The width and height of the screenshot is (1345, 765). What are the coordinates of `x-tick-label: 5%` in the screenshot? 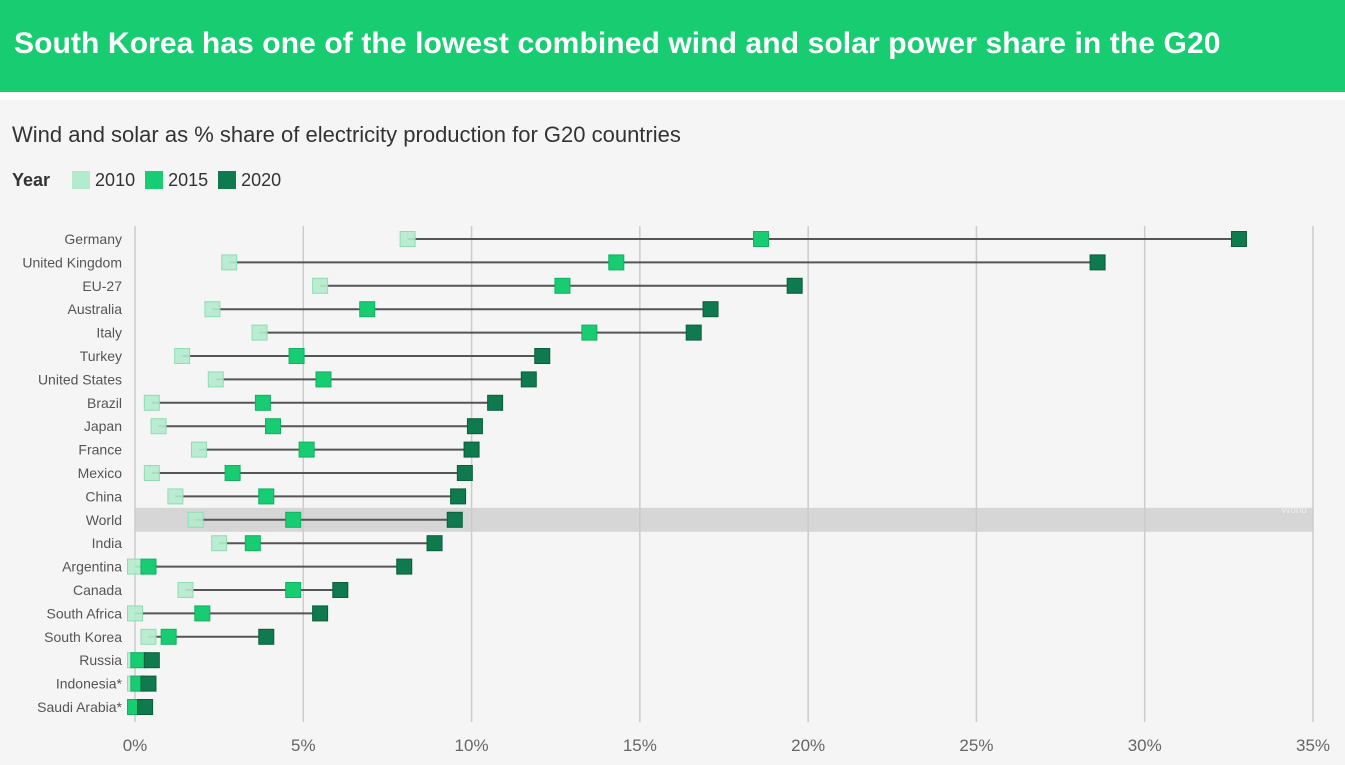 It's located at (303, 745).